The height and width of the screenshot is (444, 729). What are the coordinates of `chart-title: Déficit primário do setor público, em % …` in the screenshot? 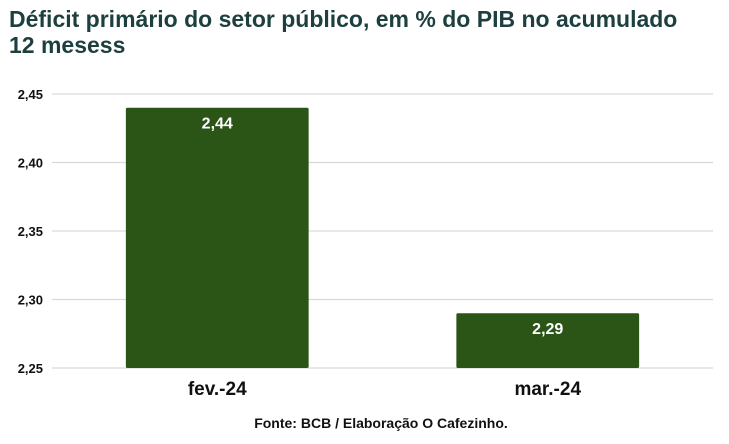 It's located at (343, 32).